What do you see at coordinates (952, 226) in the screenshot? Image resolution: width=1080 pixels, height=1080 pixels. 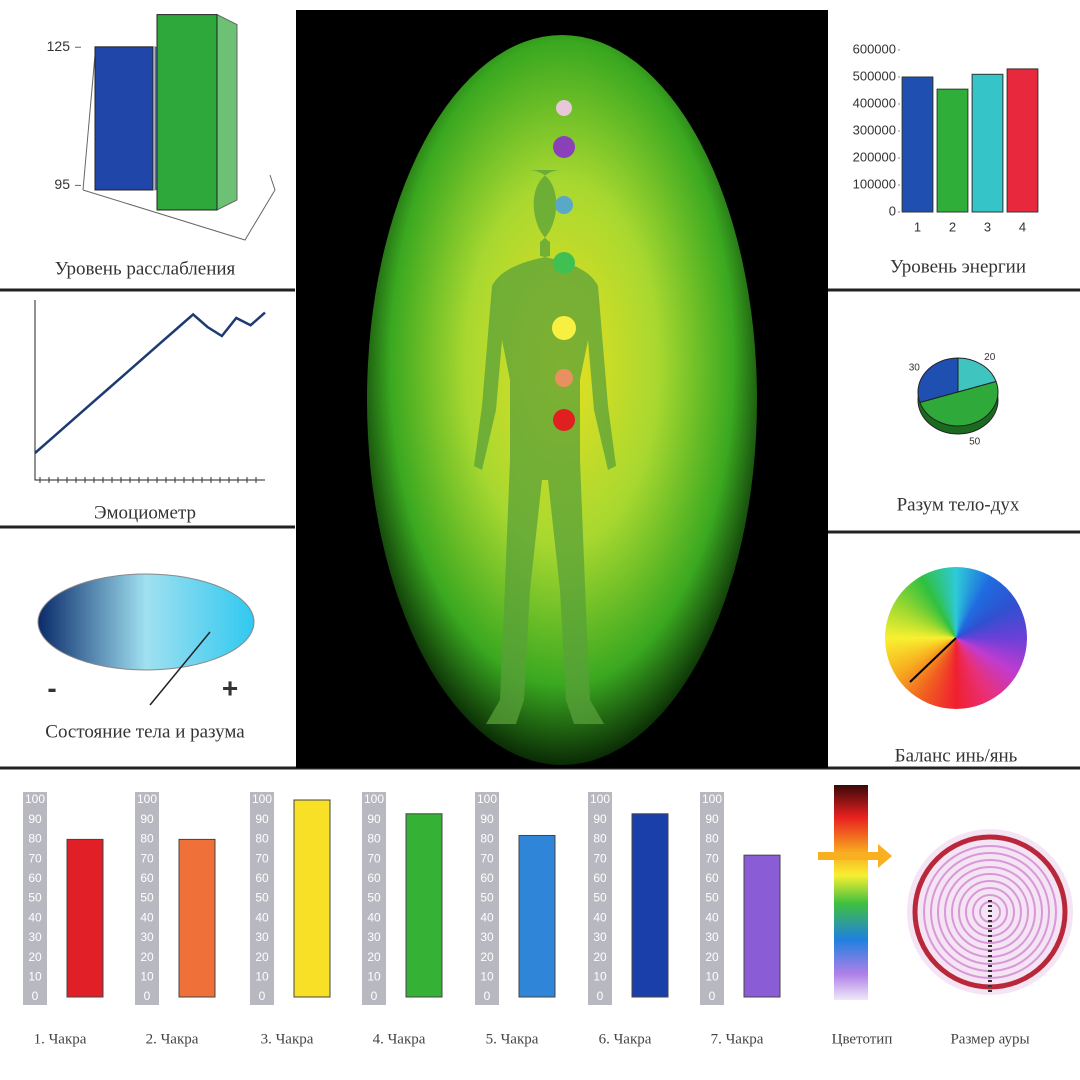 I see `x-tick-label: 2` at bounding box center [952, 226].